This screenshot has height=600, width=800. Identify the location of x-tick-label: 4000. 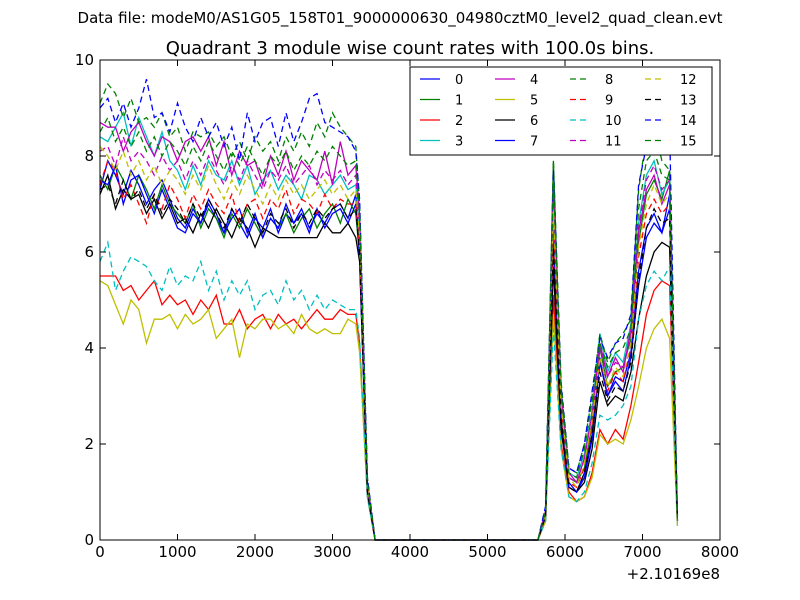
(410, 552).